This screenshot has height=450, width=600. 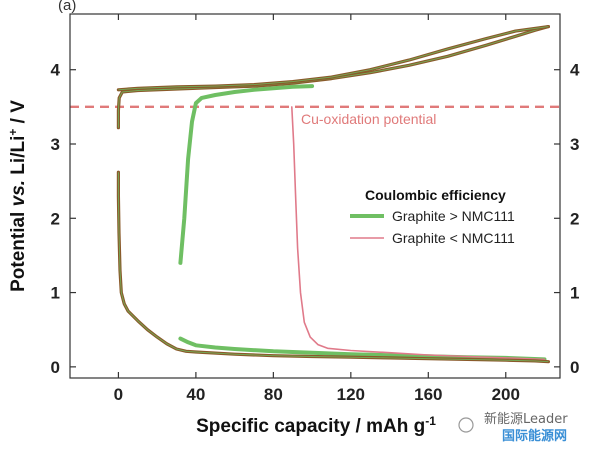 I want to click on y-tick-label-right: 0, so click(x=574, y=367).